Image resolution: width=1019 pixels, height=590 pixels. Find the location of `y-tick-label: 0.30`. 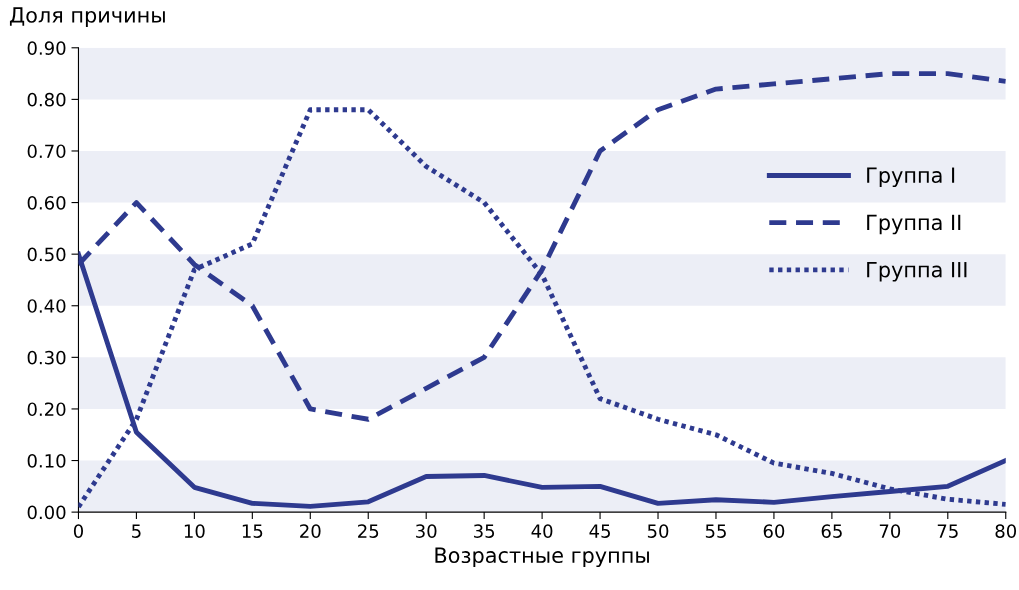

y-tick-label: 0.30 is located at coordinates (46, 357).